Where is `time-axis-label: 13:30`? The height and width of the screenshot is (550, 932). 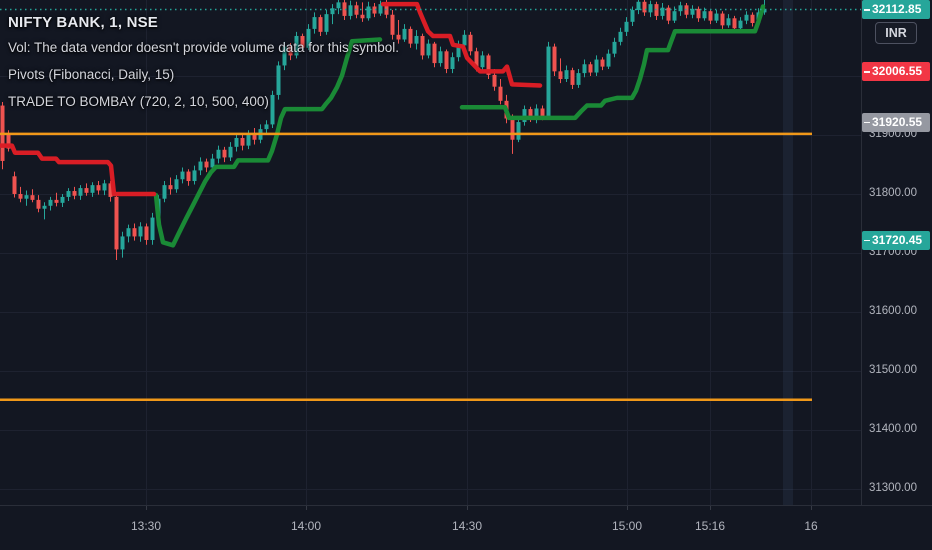 time-axis-label: 13:30 is located at coordinates (146, 526).